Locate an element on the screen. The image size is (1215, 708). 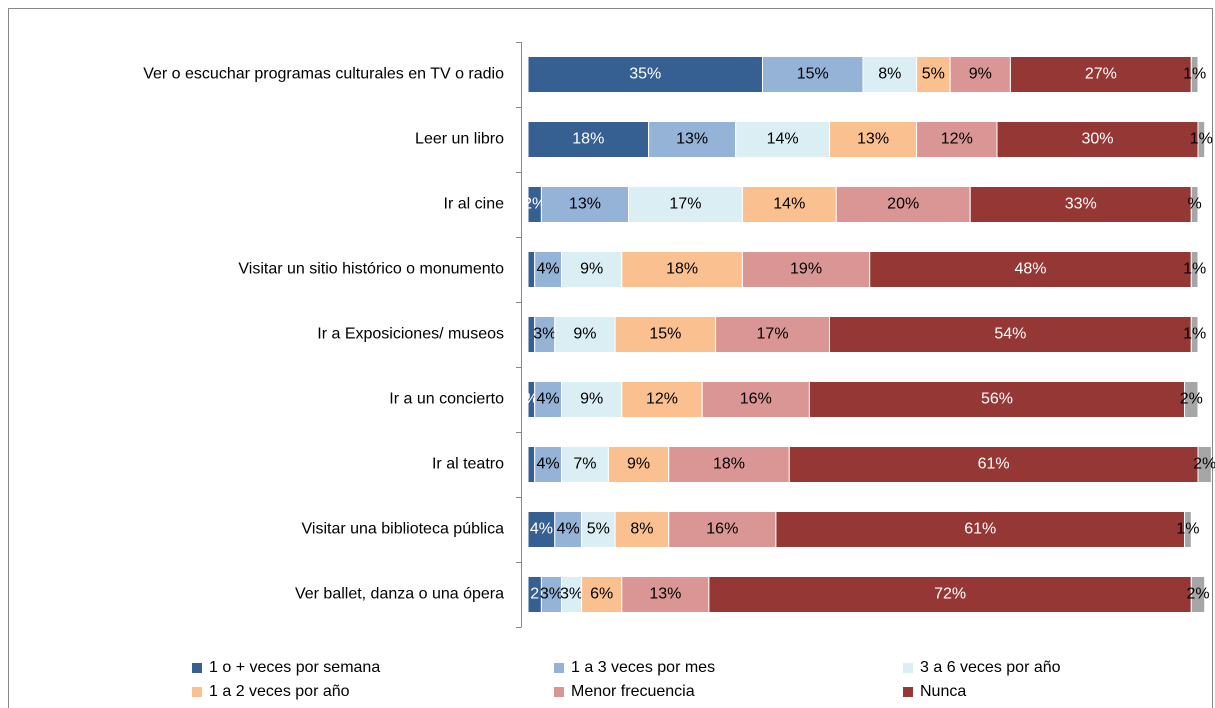
data-label: 12% is located at coordinates (957, 139).